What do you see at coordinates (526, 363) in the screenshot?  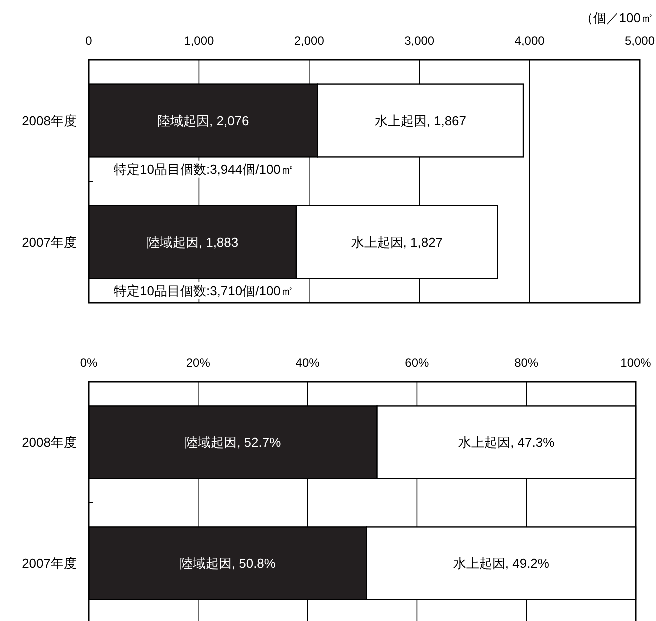 I see `tick-label: 80%` at bounding box center [526, 363].